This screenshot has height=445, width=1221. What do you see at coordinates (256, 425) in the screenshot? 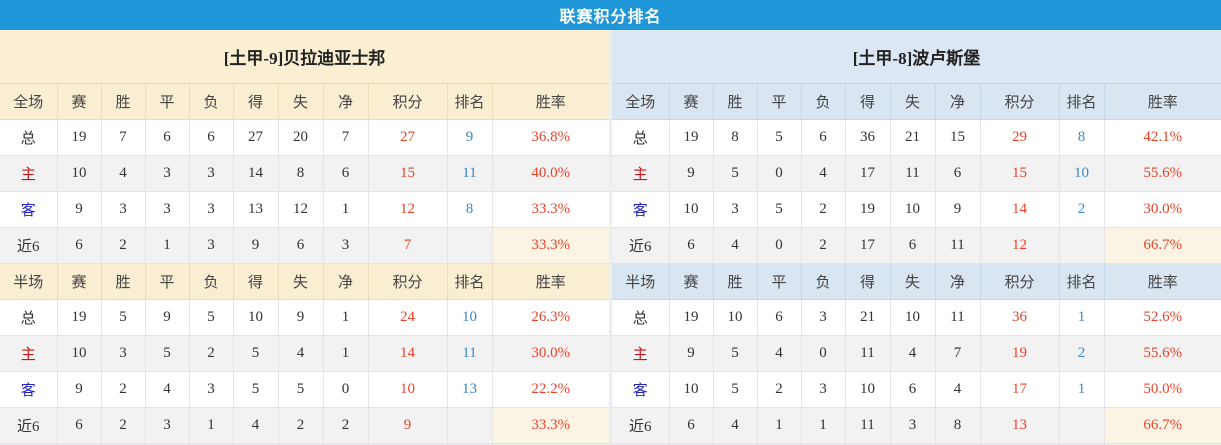
I see `goals-for-cell: 4` at bounding box center [256, 425].